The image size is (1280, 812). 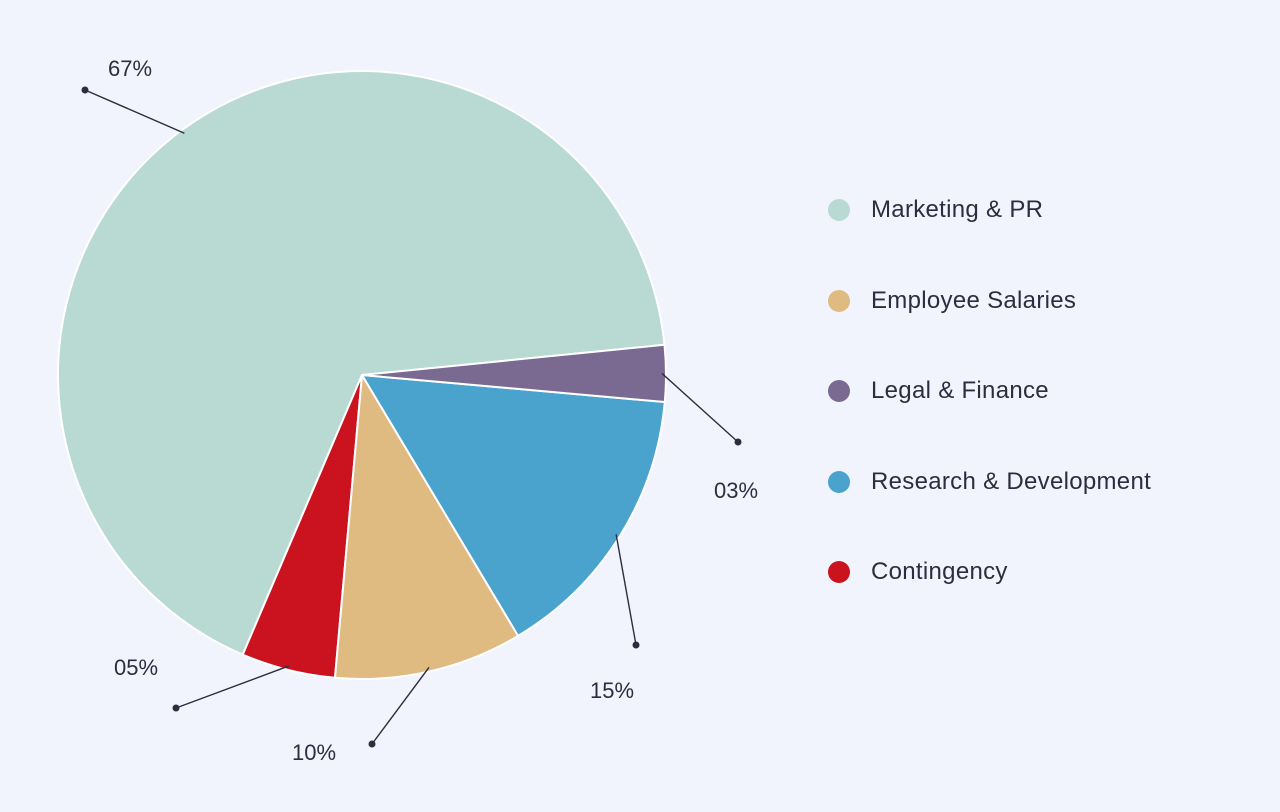 I want to click on pct-label-contingency: 05%, so click(x=136, y=667).